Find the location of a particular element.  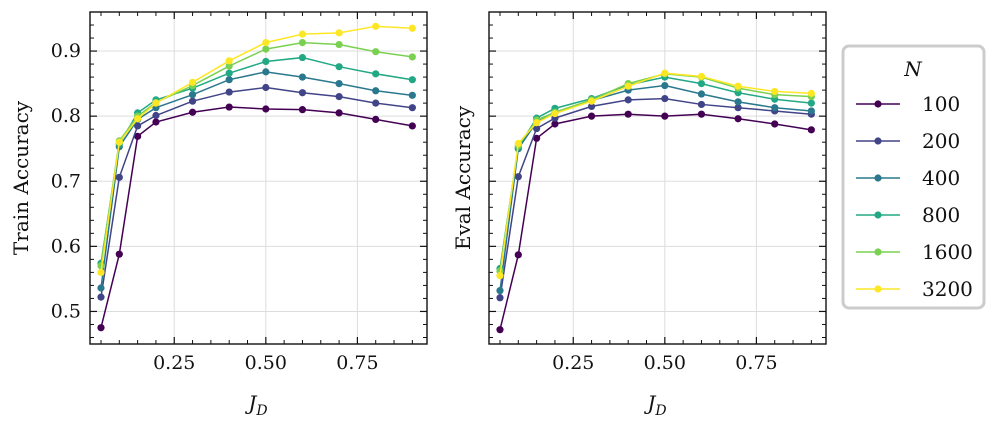

train-y-tick-label: 0.6 is located at coordinates (66, 246).